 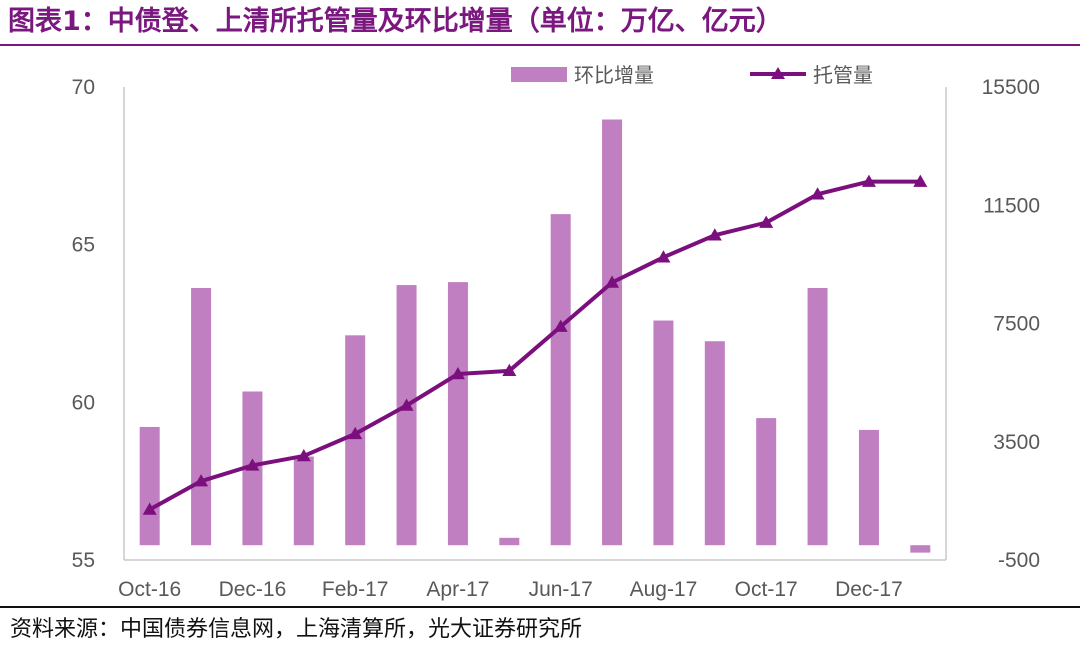 What do you see at coordinates (614, 75) in the screenshot?
I see `legend-bar-label: 环比增量` at bounding box center [614, 75].